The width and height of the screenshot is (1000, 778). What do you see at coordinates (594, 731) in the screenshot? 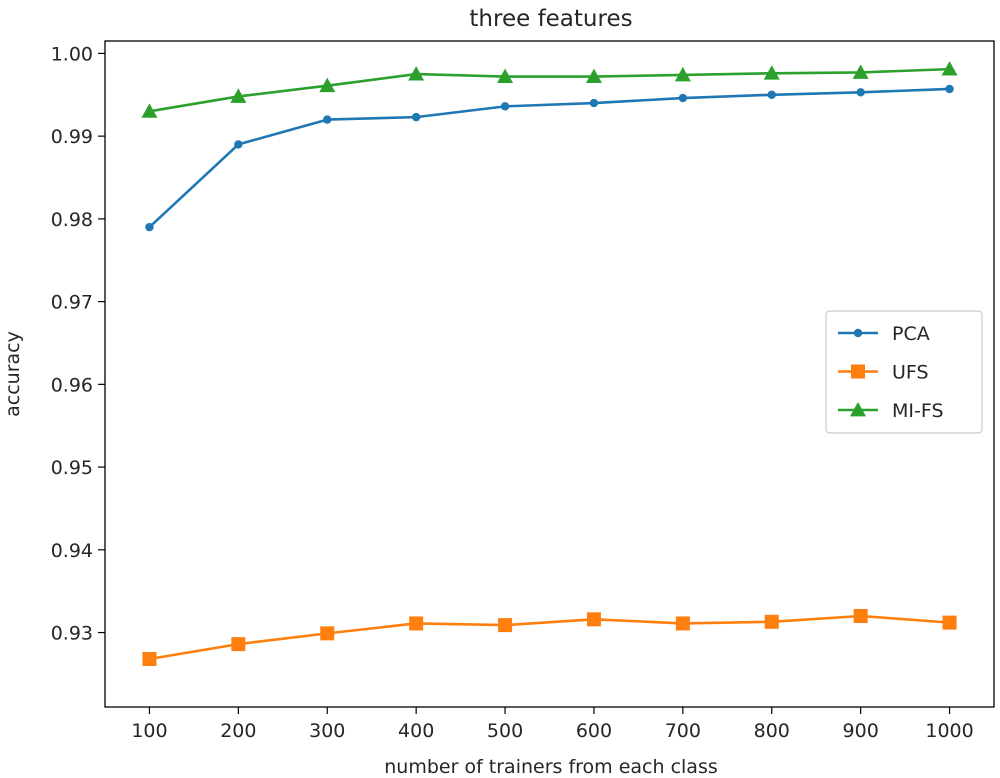
I see `x-tick-label: 600` at bounding box center [594, 731].